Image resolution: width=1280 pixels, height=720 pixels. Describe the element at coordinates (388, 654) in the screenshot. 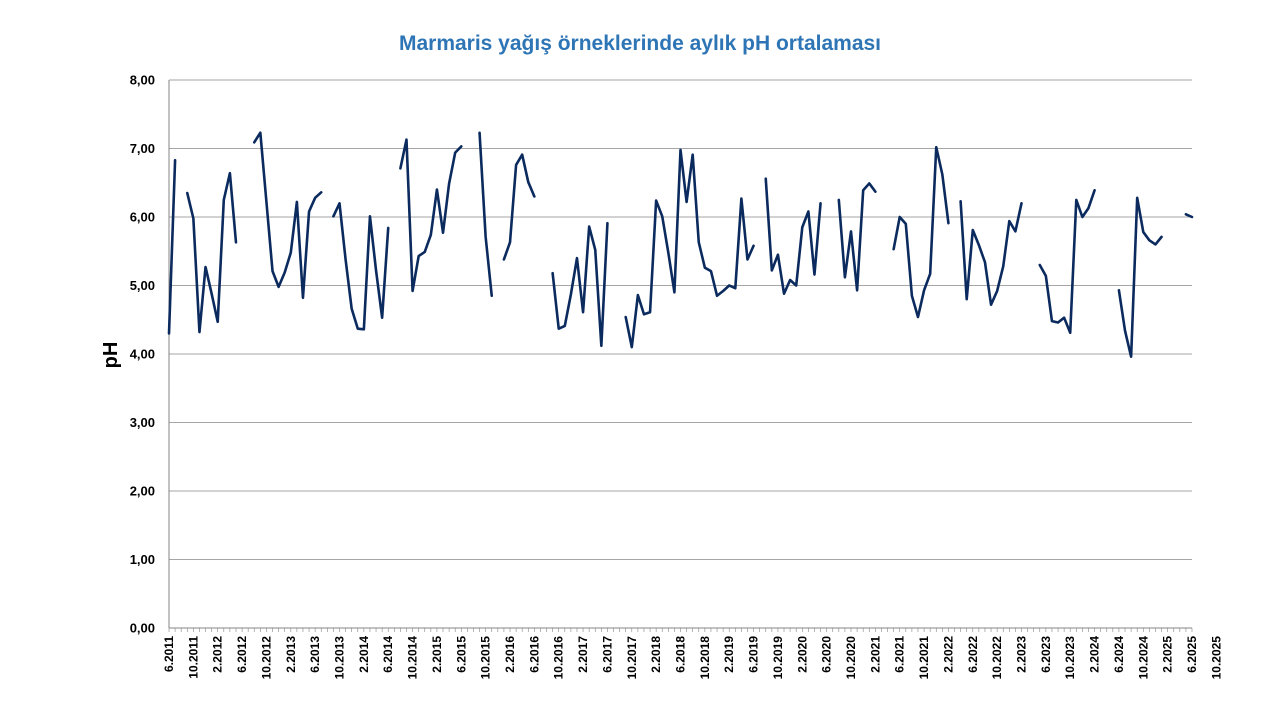

I see `x-tick-label: 6.2014` at that location.